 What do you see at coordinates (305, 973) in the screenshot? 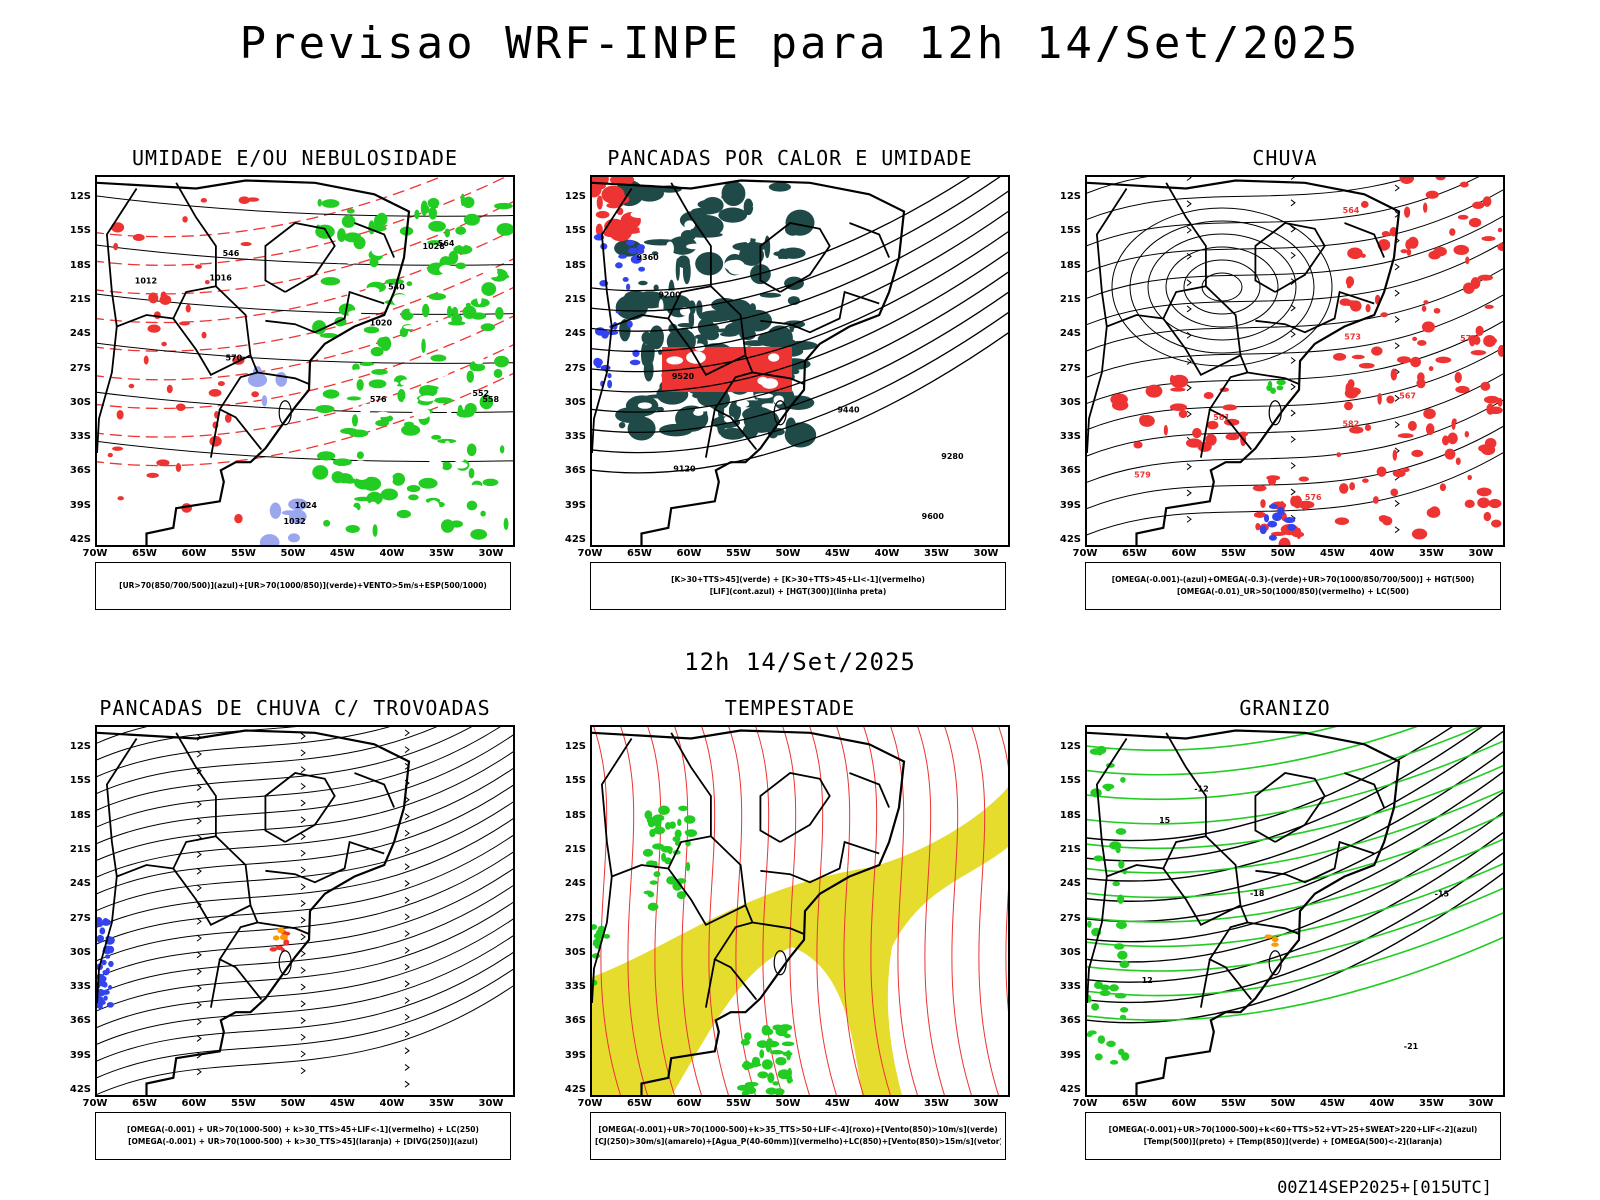
I see `streamline` at bounding box center [305, 973].